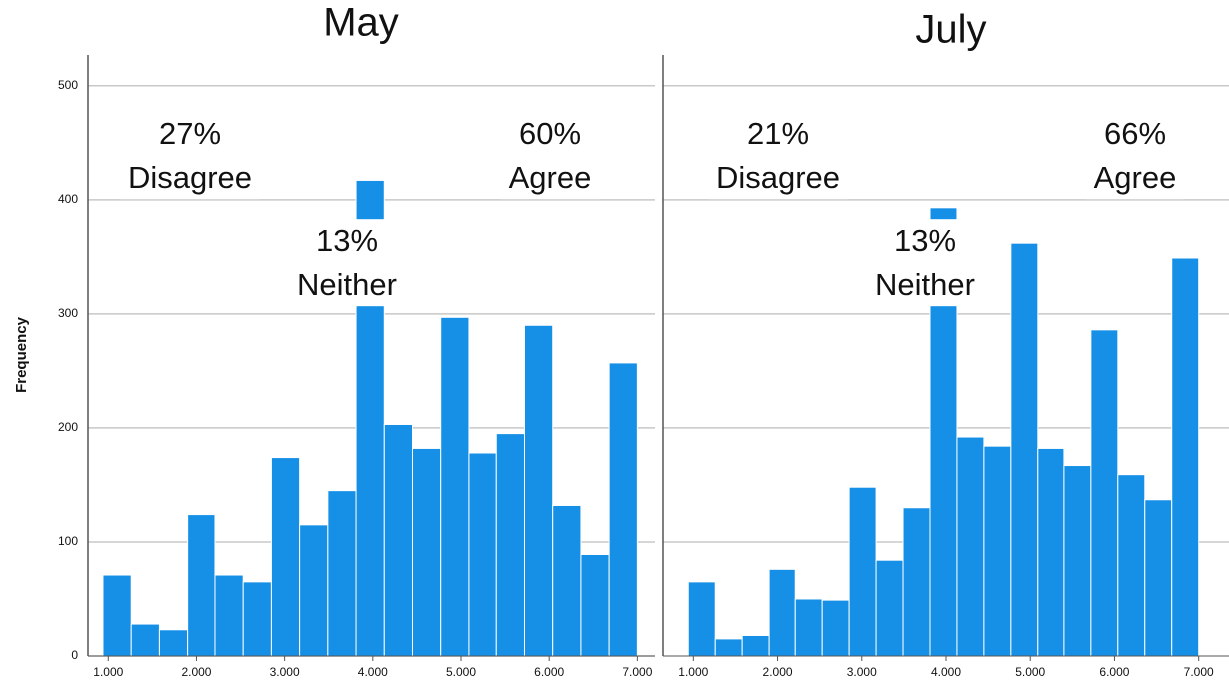  Describe the element at coordinates (550, 133) in the screenshot. I see `annotation-text: 60%` at that location.